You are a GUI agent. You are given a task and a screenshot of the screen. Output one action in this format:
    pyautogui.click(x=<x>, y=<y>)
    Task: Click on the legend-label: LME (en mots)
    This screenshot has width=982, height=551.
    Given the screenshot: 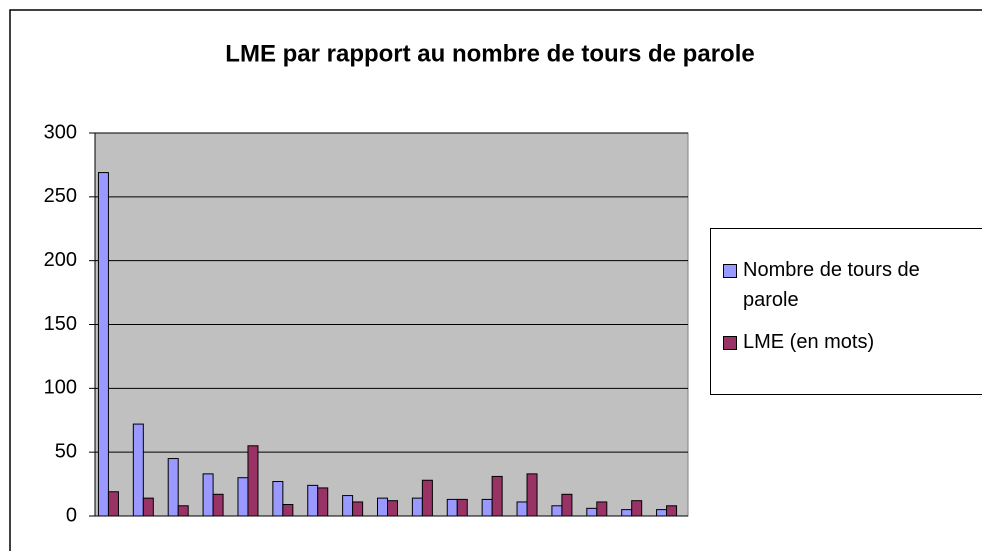 What is the action you would take?
    pyautogui.click(x=809, y=342)
    